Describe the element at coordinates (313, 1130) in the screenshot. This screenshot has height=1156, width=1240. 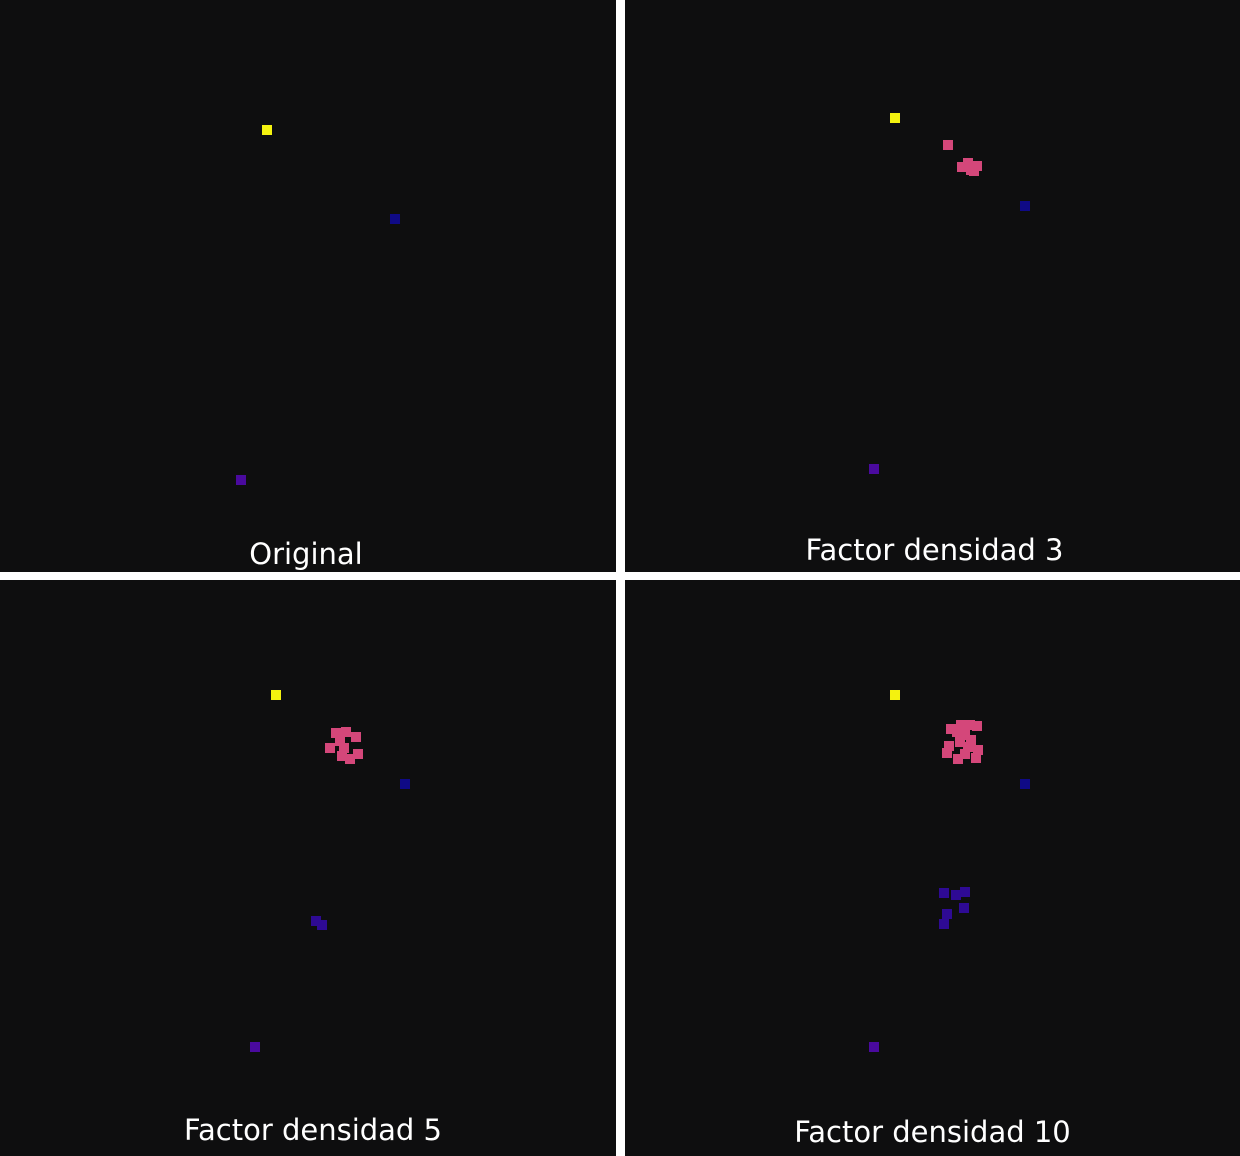
I see `panel-caption: Factor densidad 5` at that location.